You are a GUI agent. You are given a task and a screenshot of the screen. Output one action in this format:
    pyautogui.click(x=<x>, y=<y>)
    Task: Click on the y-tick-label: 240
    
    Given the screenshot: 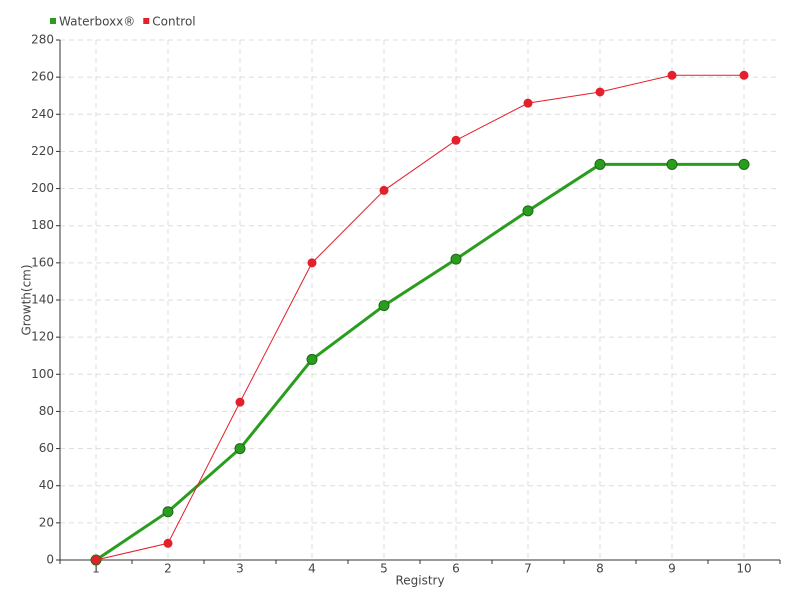 What is the action you would take?
    pyautogui.click(x=42, y=114)
    